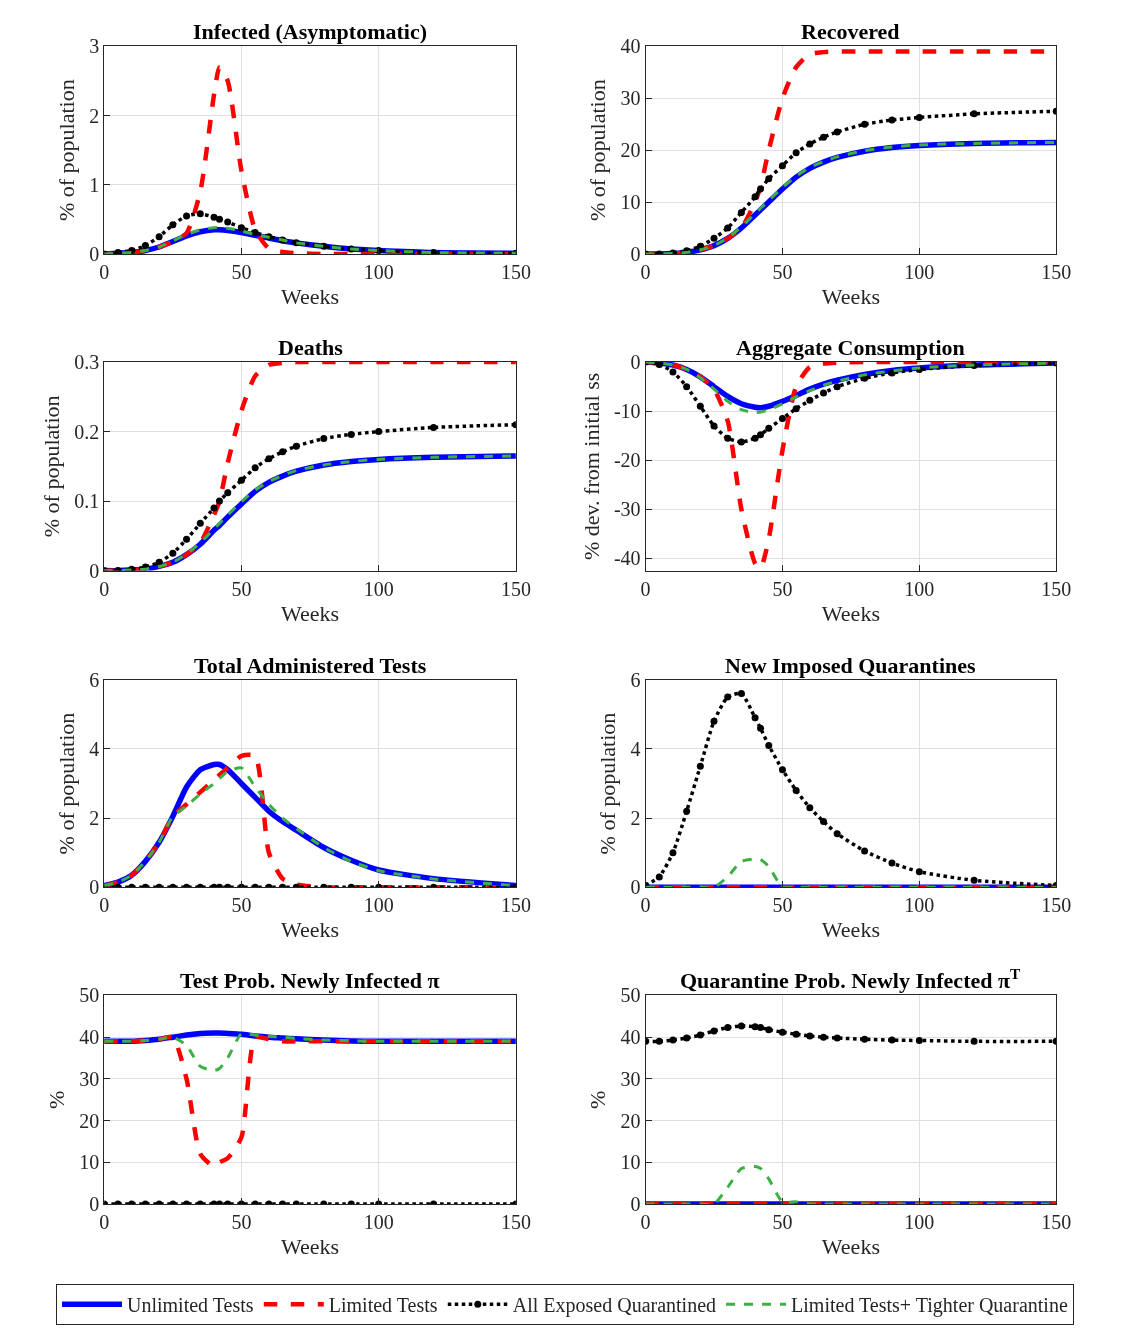  I want to click on legend-label: Limited Tests, so click(383, 1305).